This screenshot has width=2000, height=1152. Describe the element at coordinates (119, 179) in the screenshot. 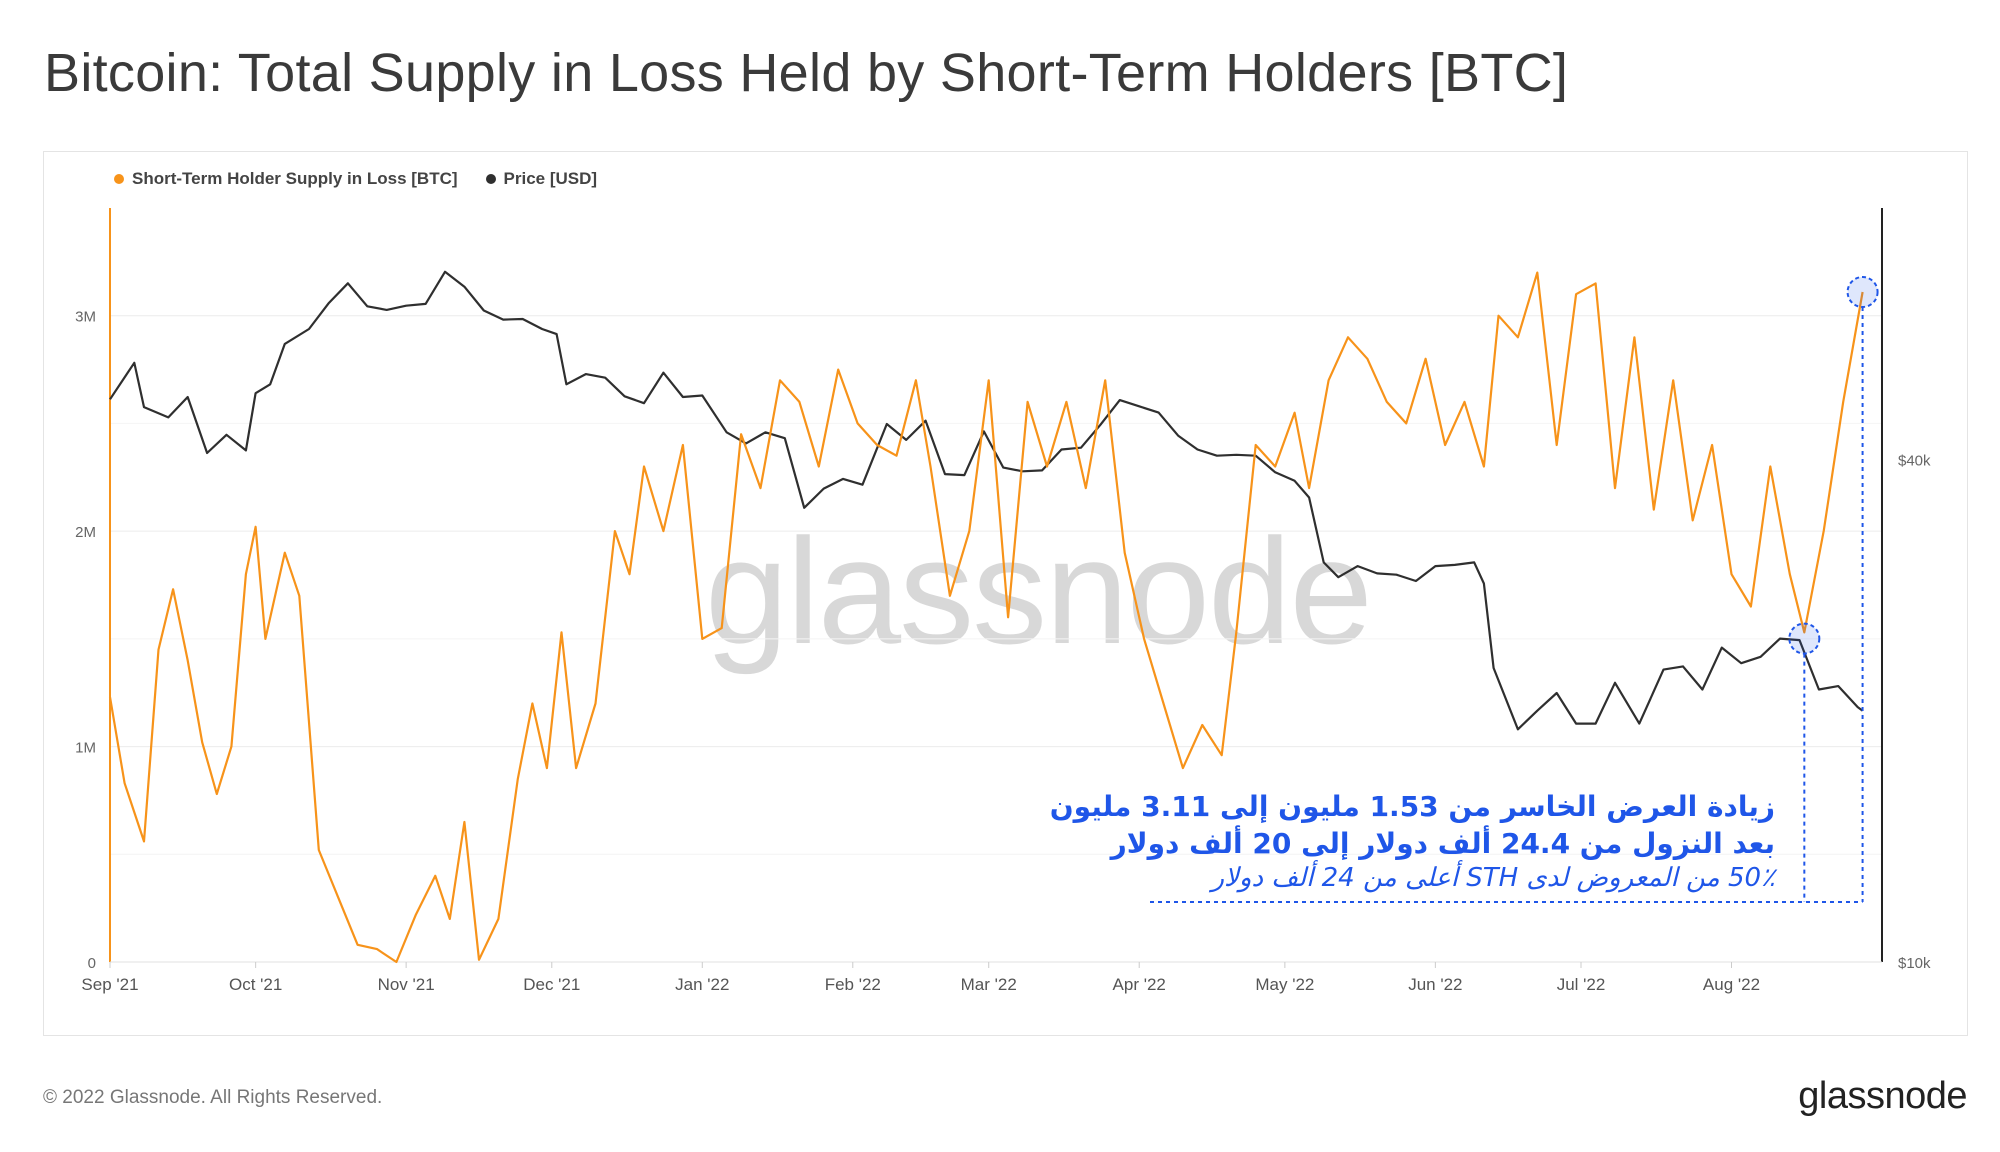

I see `legend-swatch-supply` at that location.